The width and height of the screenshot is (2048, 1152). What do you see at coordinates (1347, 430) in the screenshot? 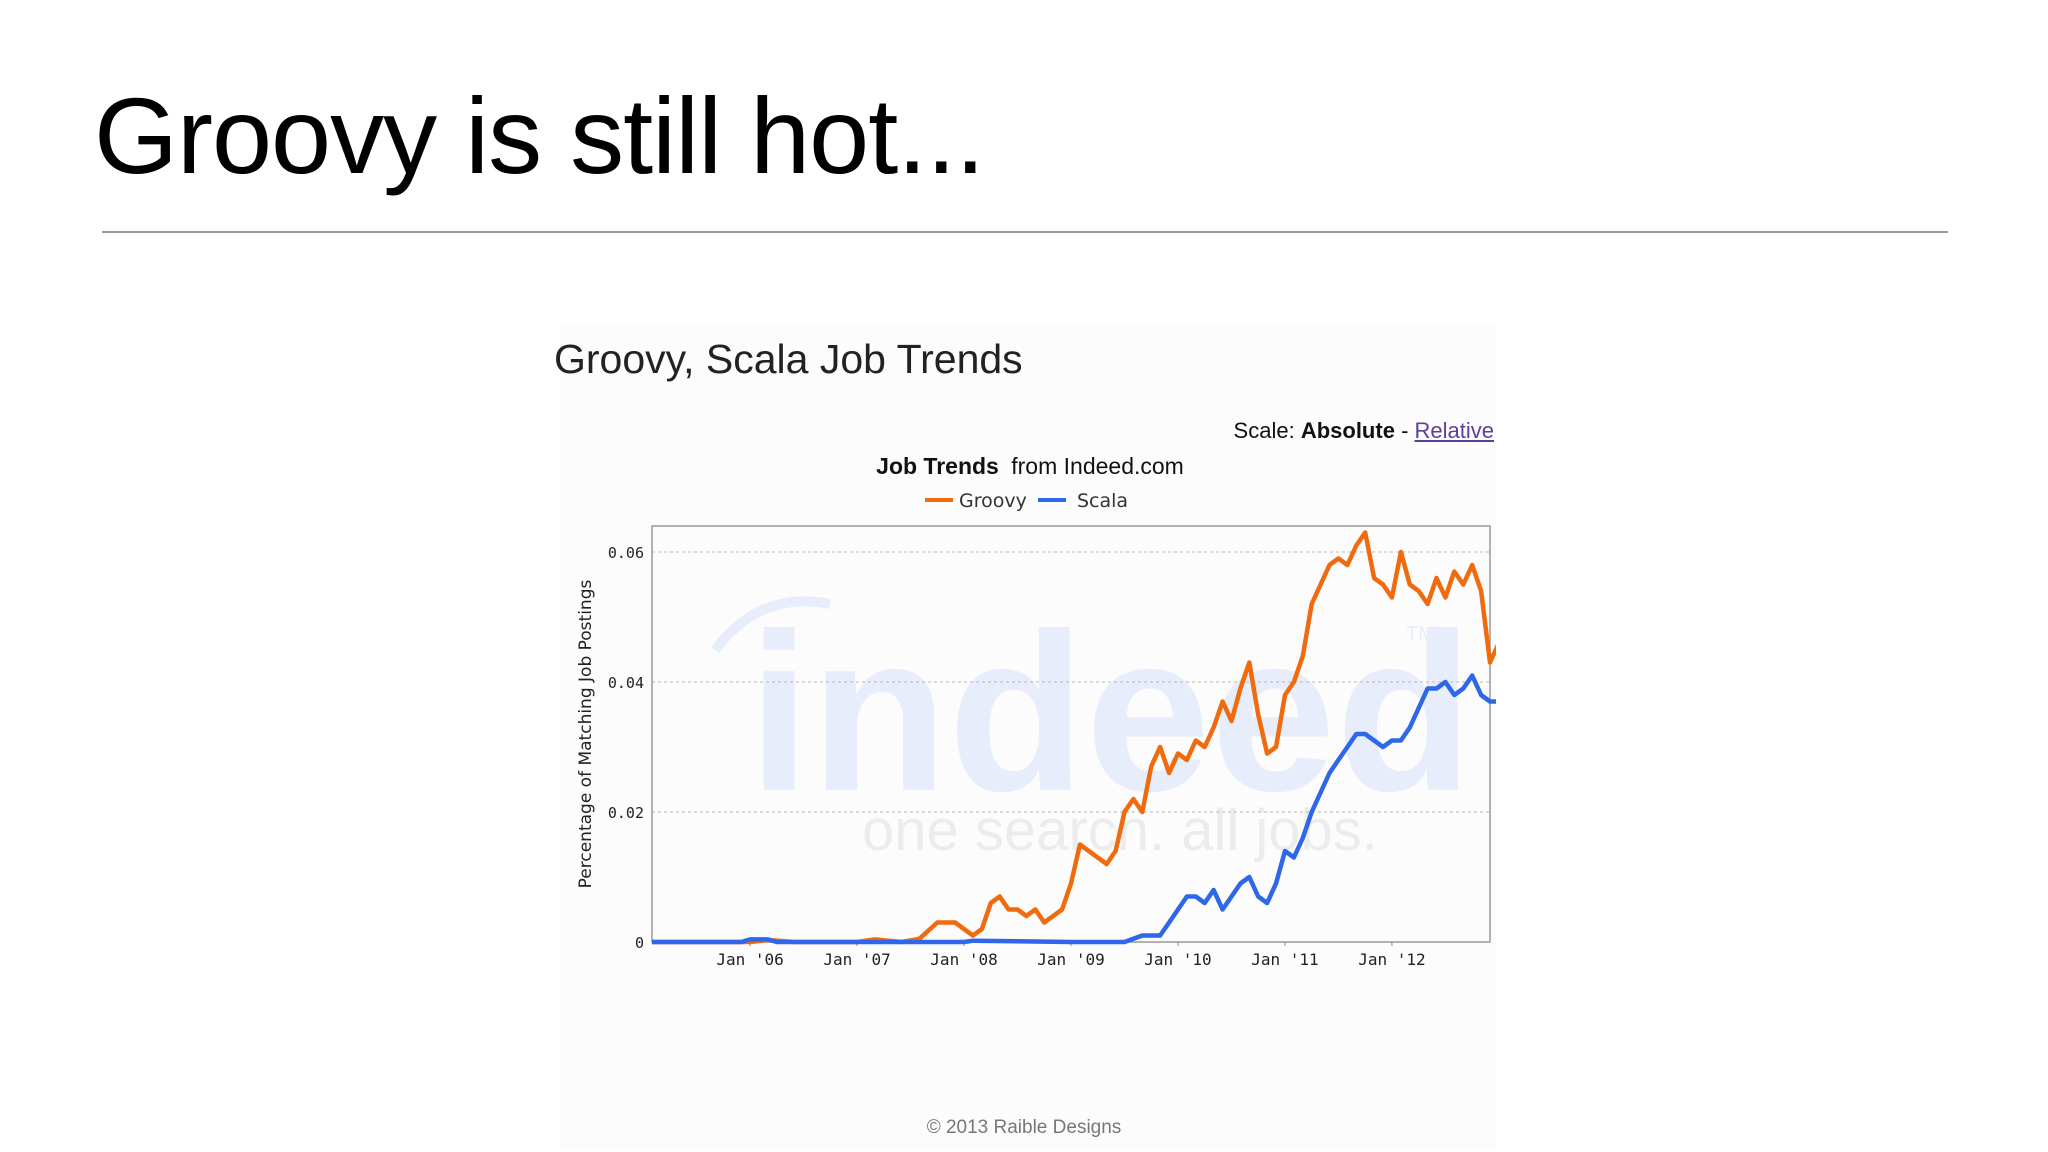
I see `scale-absolute: Absolute` at bounding box center [1347, 430].